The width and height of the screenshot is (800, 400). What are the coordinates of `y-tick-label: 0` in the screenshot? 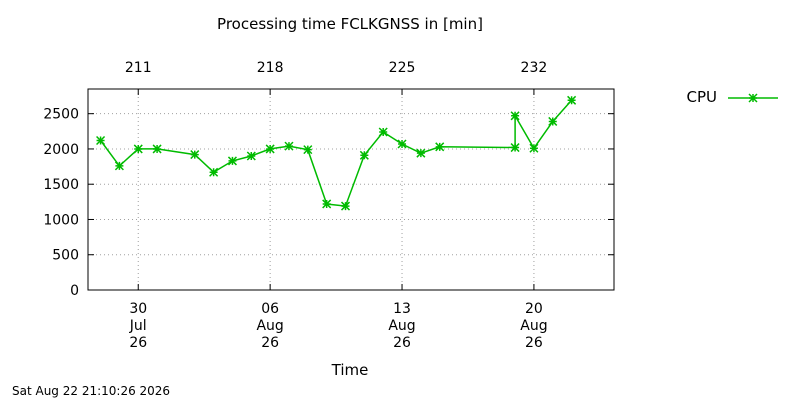 It's located at (74, 291).